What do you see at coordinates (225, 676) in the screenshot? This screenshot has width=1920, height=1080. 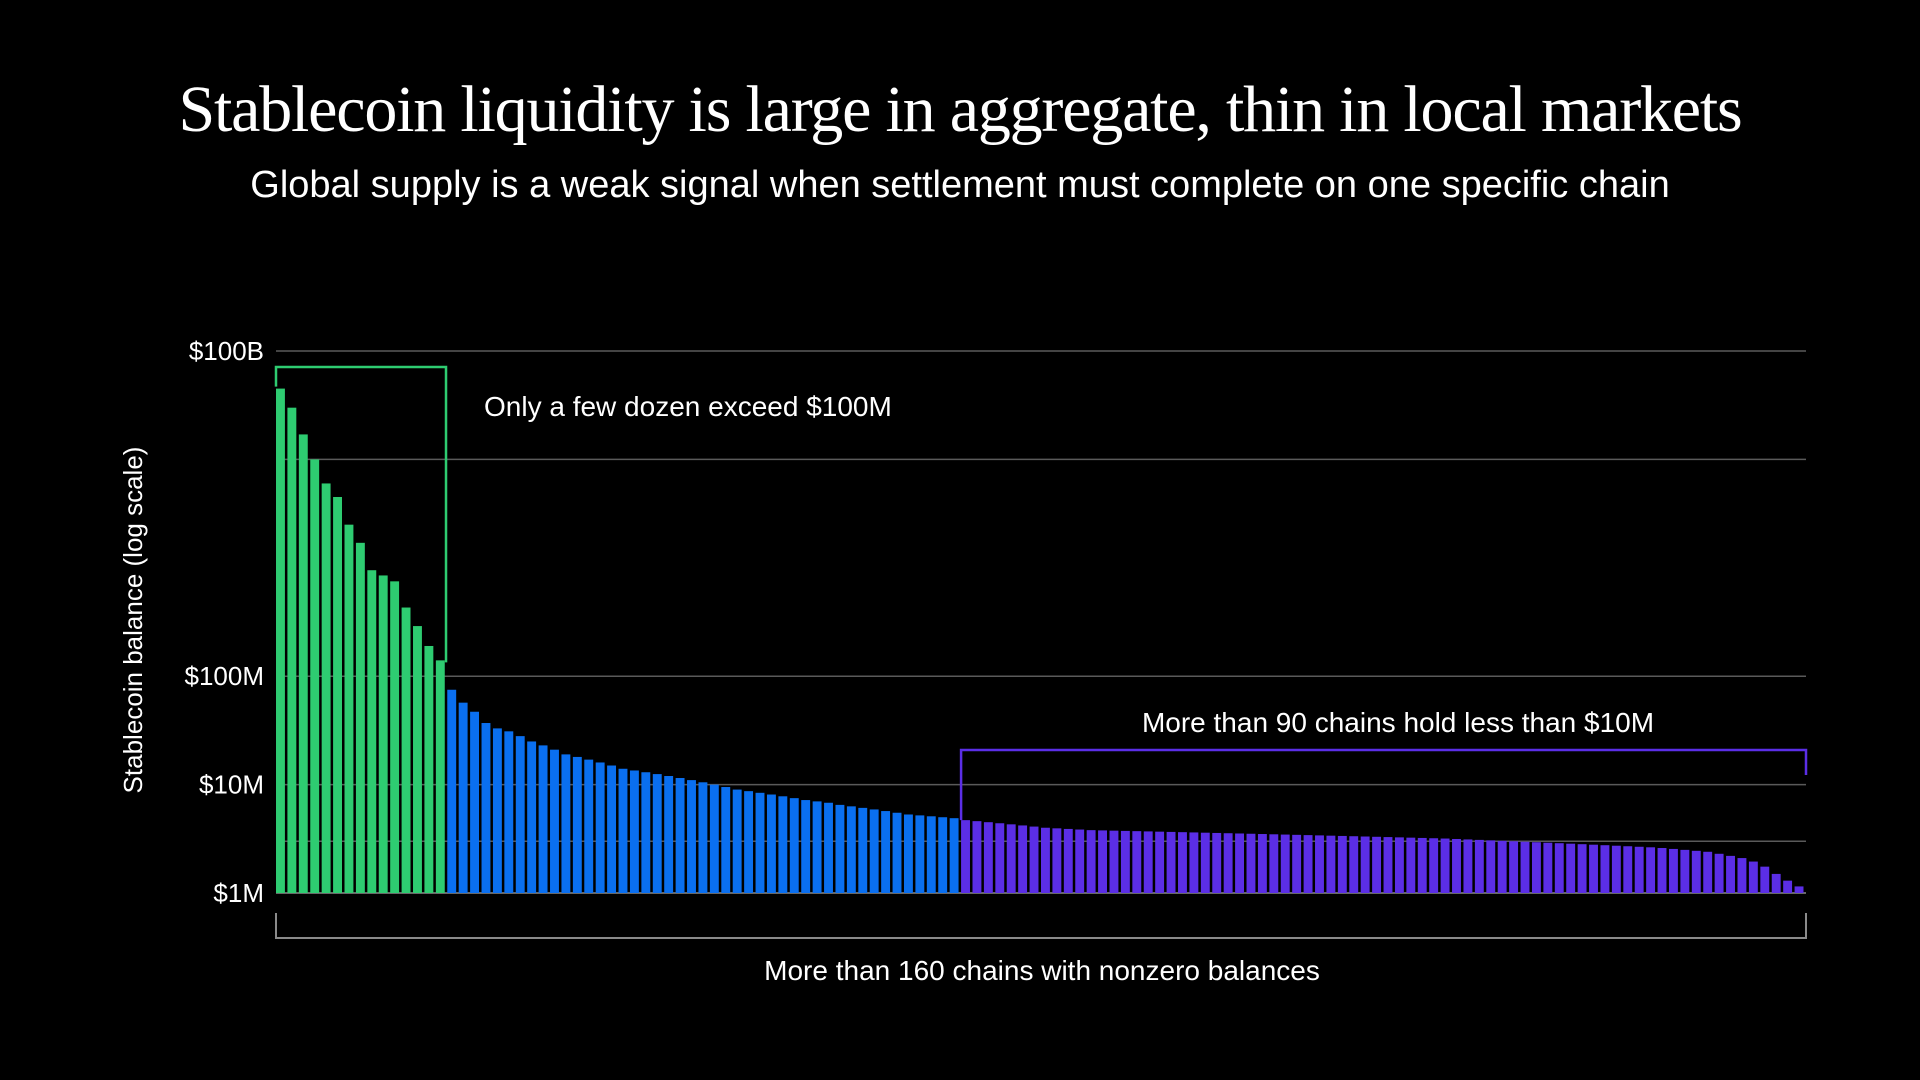 I see `y-tick-label: $100M` at bounding box center [225, 676].